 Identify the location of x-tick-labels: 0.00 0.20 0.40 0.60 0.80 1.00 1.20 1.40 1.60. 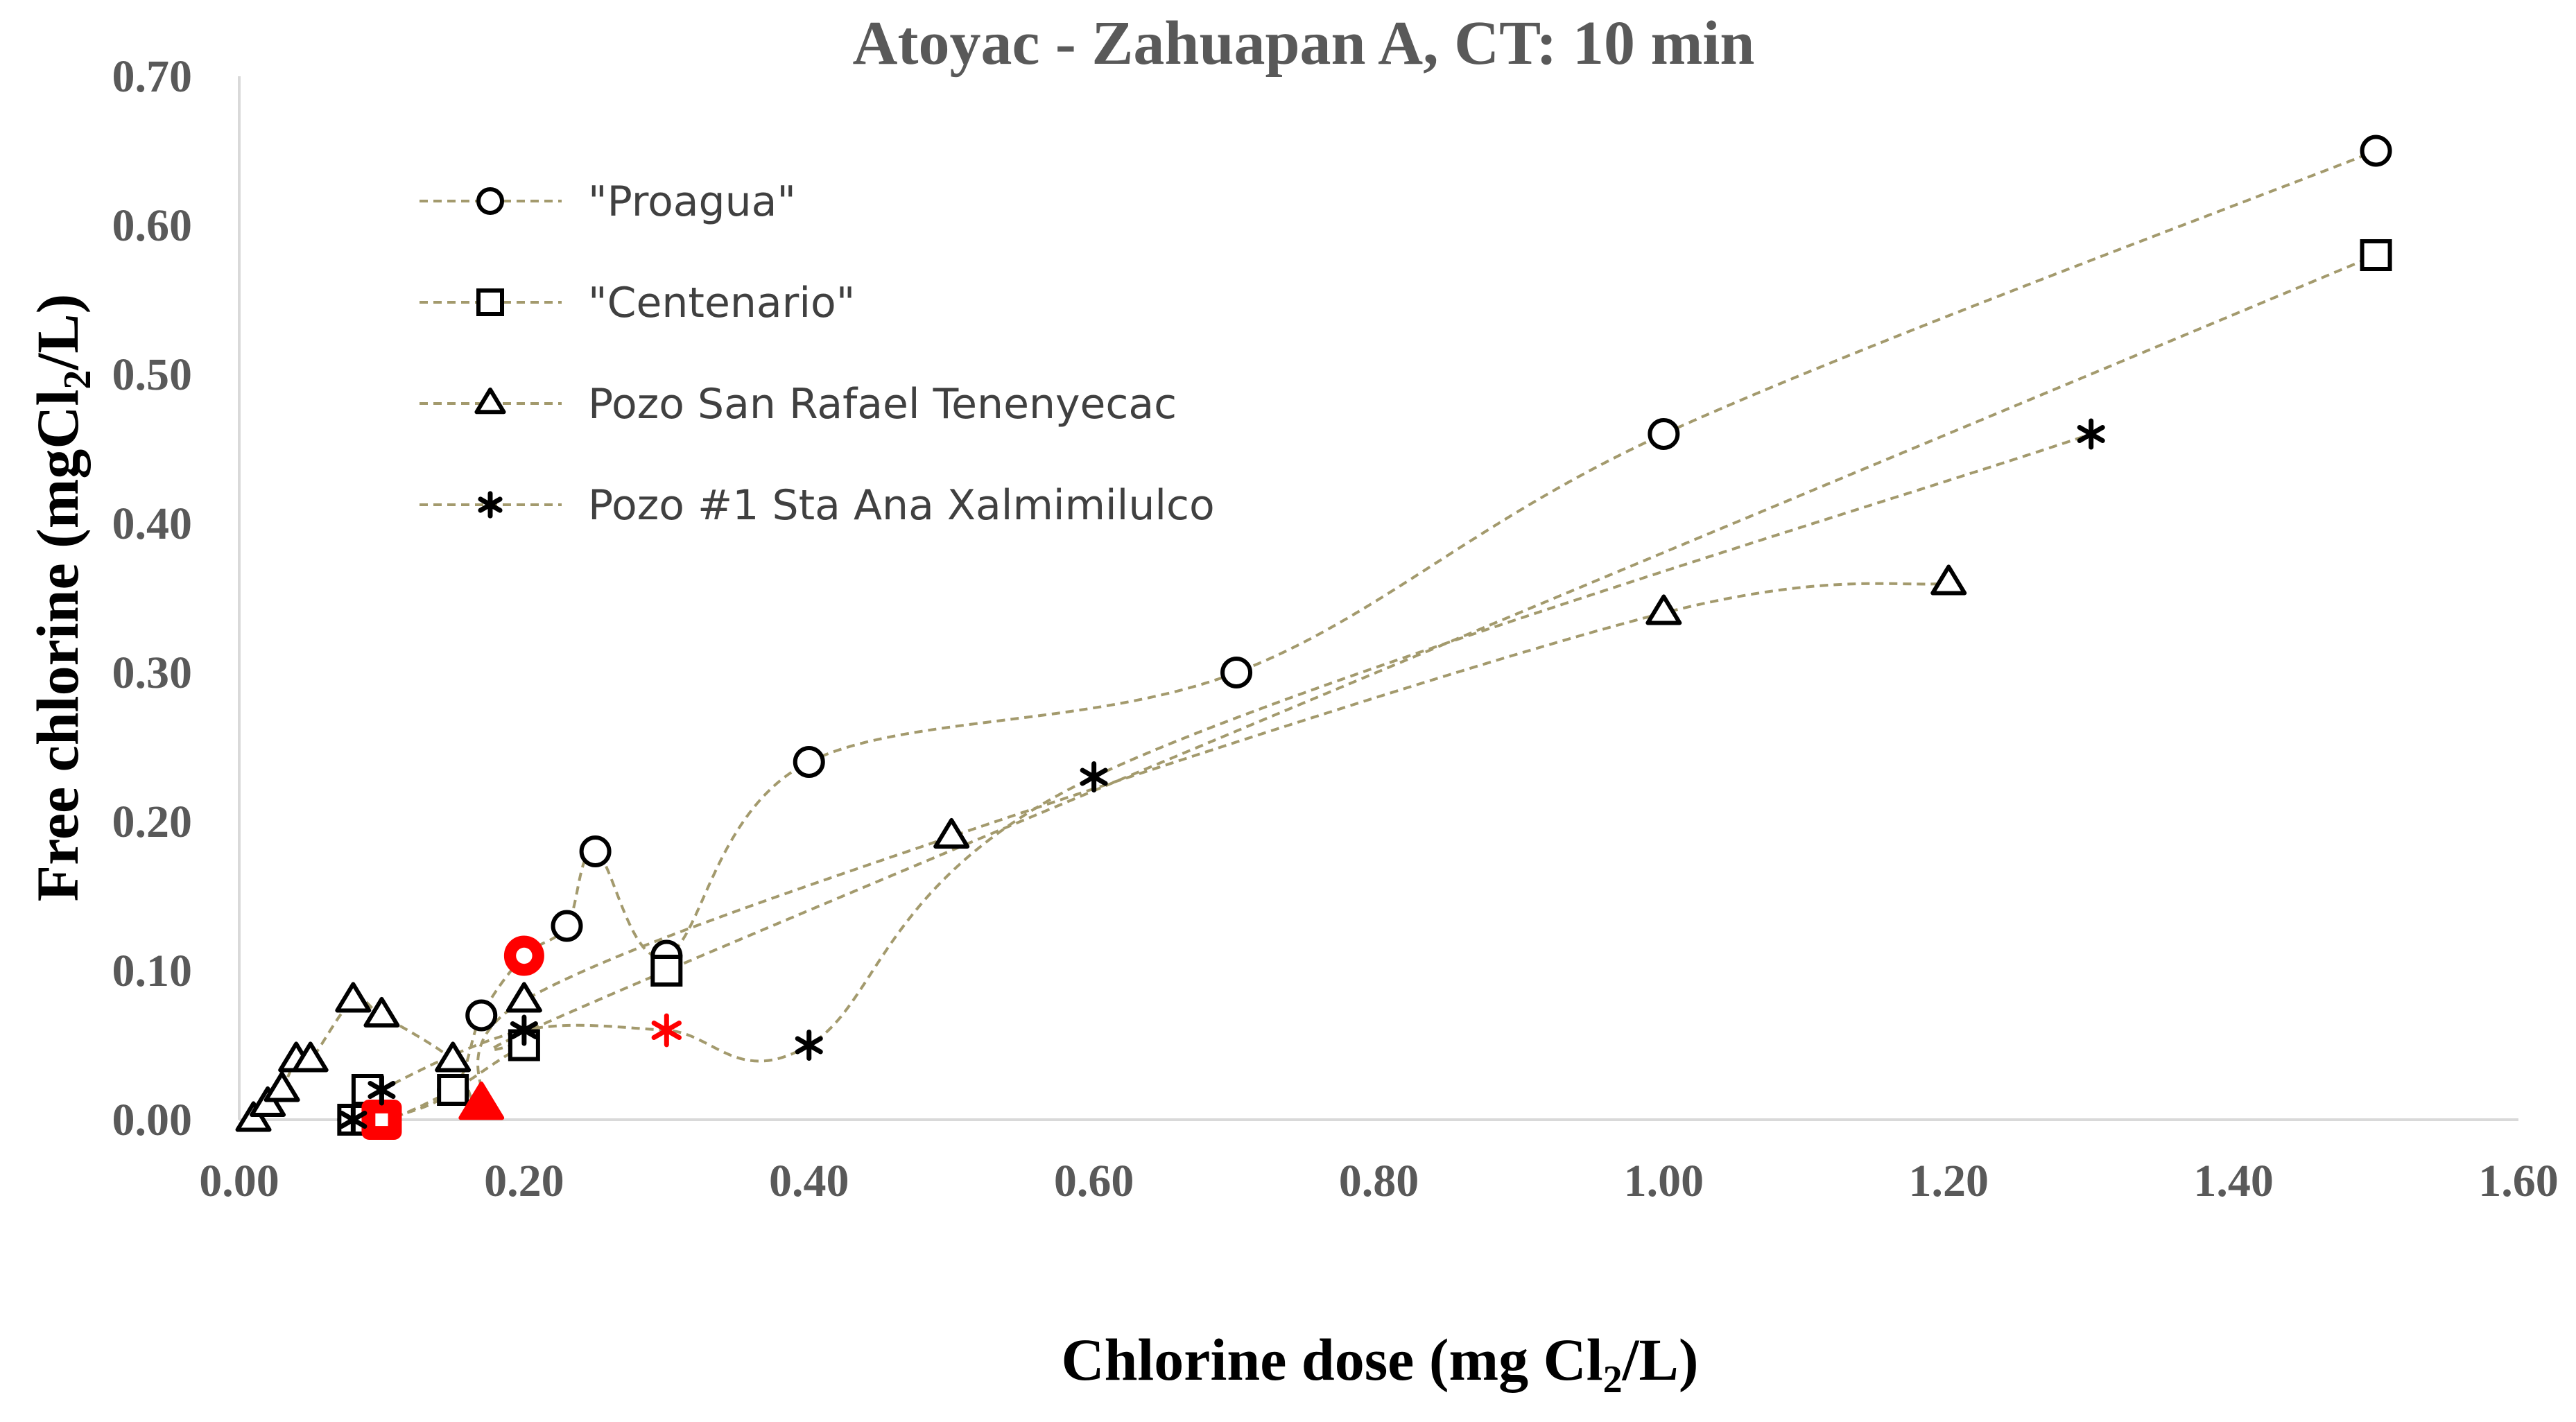
(1379, 1181).